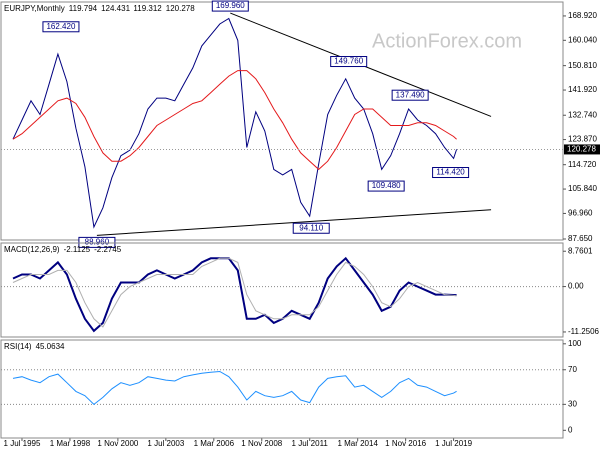  I want to click on y-tick-label: 168.920, so click(582, 15).